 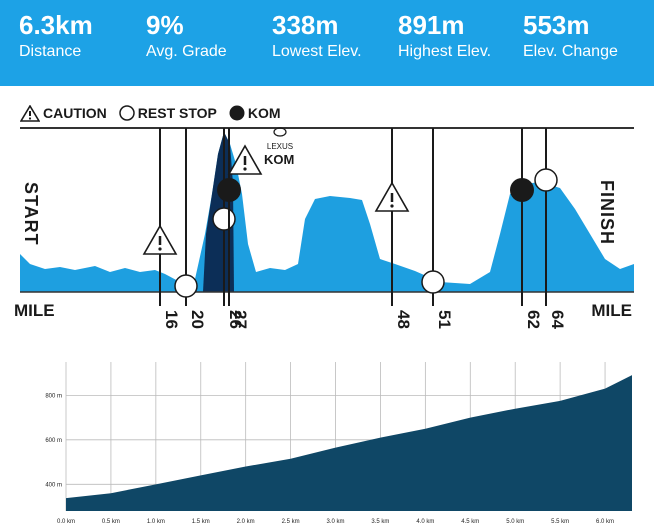 I want to click on y-tick-label: 400 m, so click(x=53, y=485).